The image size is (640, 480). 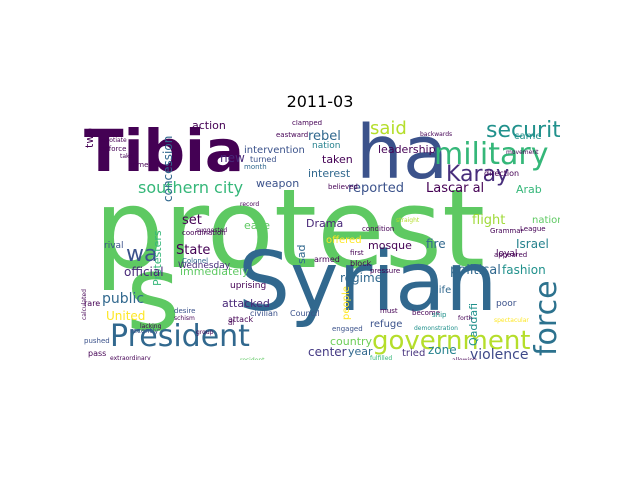 What do you see at coordinates (357, 253) in the screenshot?
I see `word-first: first` at bounding box center [357, 253].